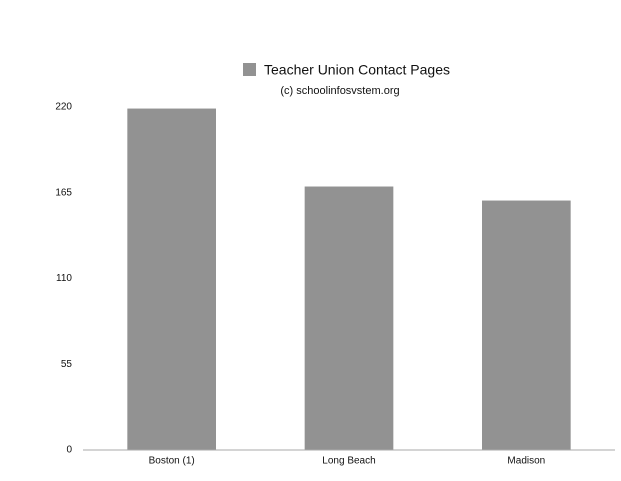  What do you see at coordinates (69, 450) in the screenshot?
I see `y-tick-label: 0` at bounding box center [69, 450].